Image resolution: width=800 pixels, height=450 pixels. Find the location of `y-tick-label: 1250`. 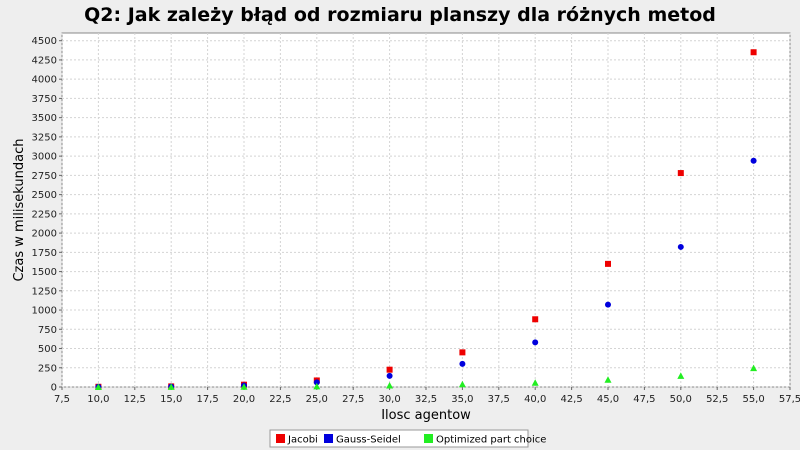

y-tick-label: 1250 is located at coordinates (44, 291).